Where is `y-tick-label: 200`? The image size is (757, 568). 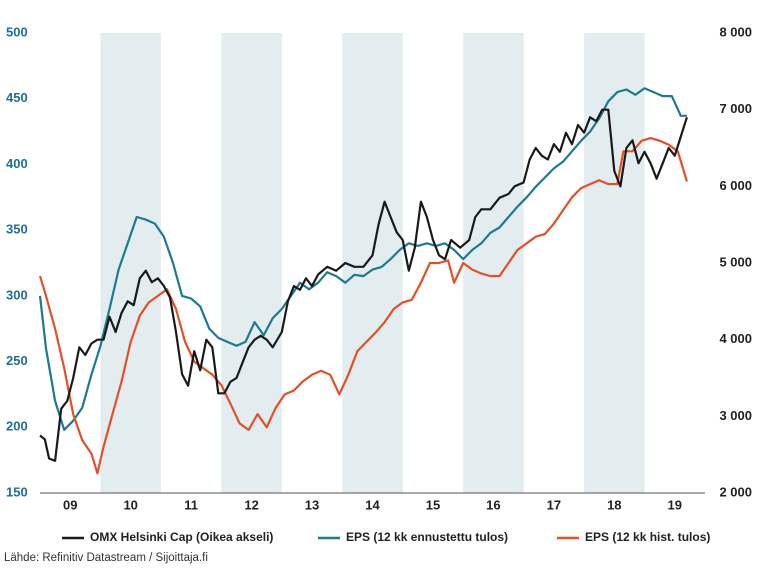
y-tick-label: 200 is located at coordinates (17, 426).